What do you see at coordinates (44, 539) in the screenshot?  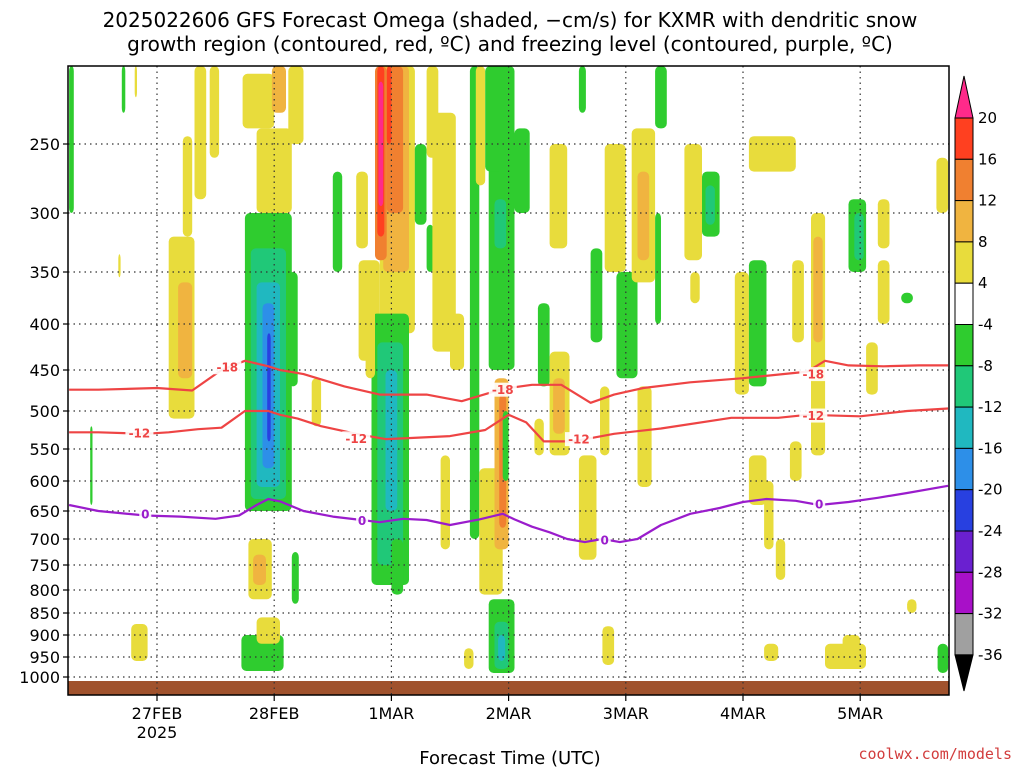 I see `y-tick-label: 700` at bounding box center [44, 539].